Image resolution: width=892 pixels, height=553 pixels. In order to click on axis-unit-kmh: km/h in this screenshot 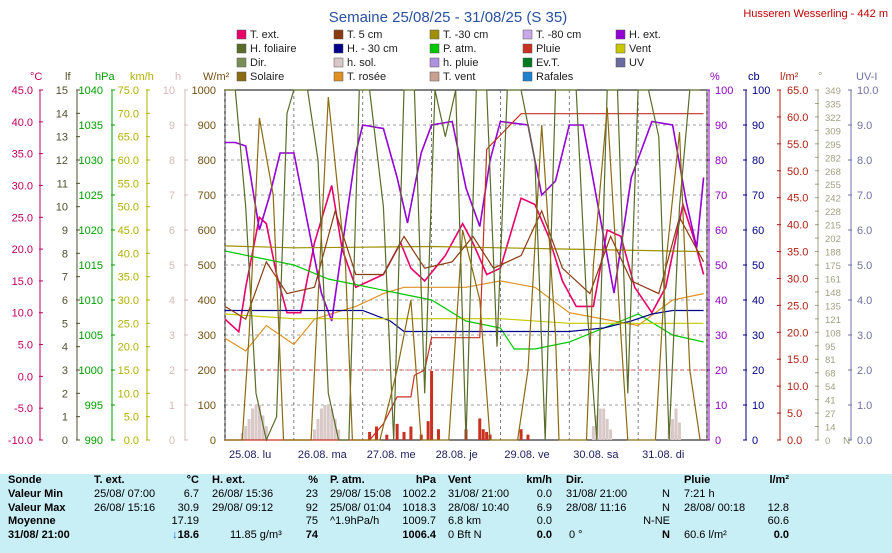, I will do `click(142, 77)`.